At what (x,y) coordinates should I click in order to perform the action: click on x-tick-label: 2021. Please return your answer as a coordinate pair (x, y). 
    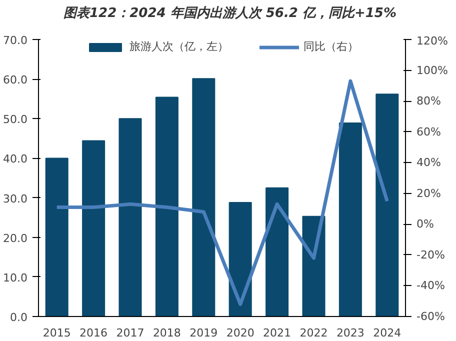
    Looking at the image, I should click on (277, 333).